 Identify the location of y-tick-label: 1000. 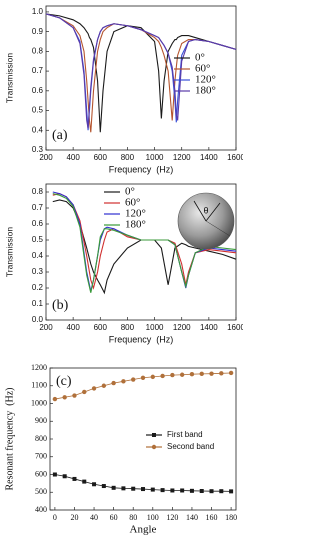
(39, 402).